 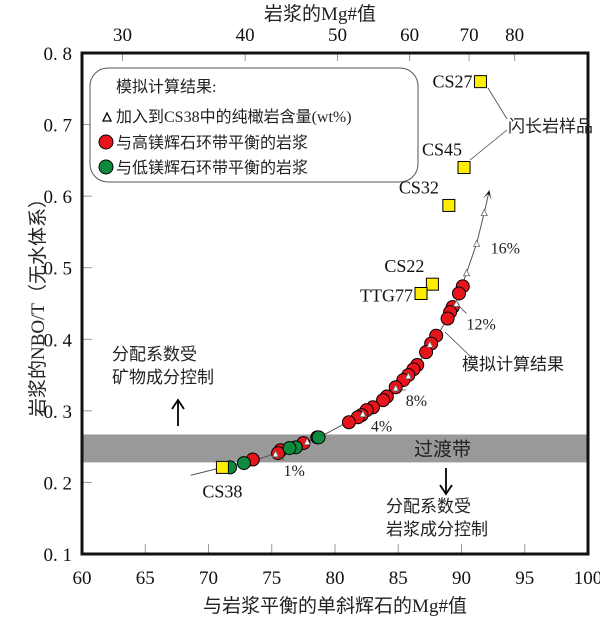 What do you see at coordinates (409, 35) in the screenshot?
I see `top-tick-label: 60` at bounding box center [409, 35].